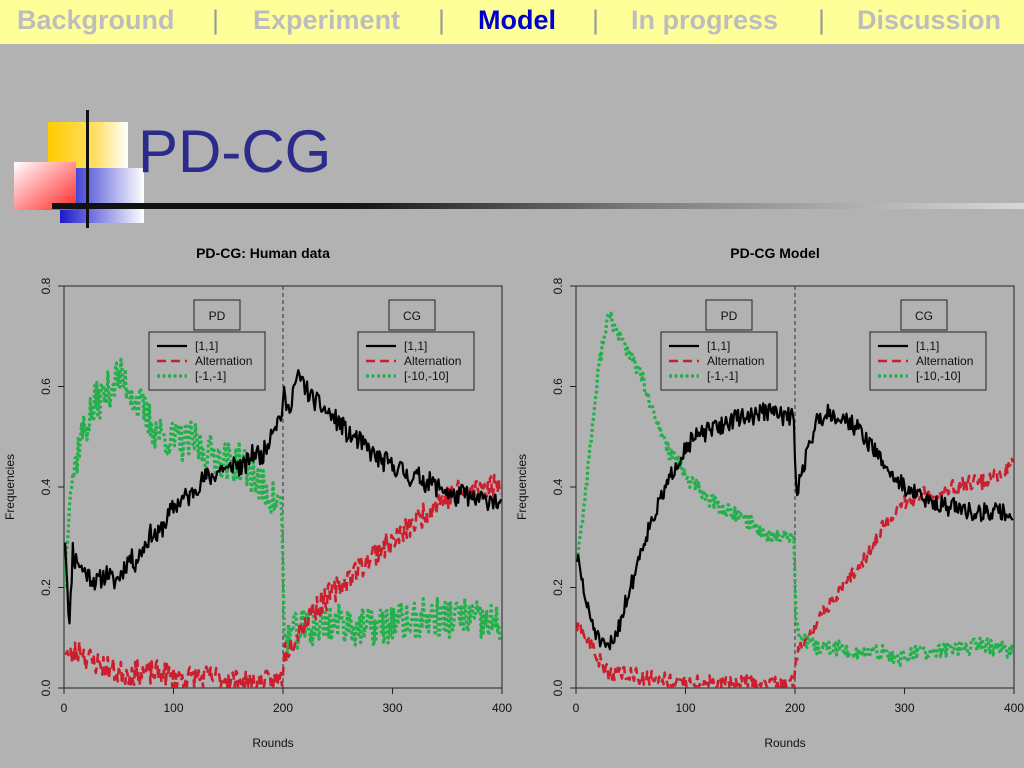 This screenshot has width=1024, height=768. Describe the element at coordinates (929, 20) in the screenshot. I see `nav-item-discussion: Discussion` at that location.